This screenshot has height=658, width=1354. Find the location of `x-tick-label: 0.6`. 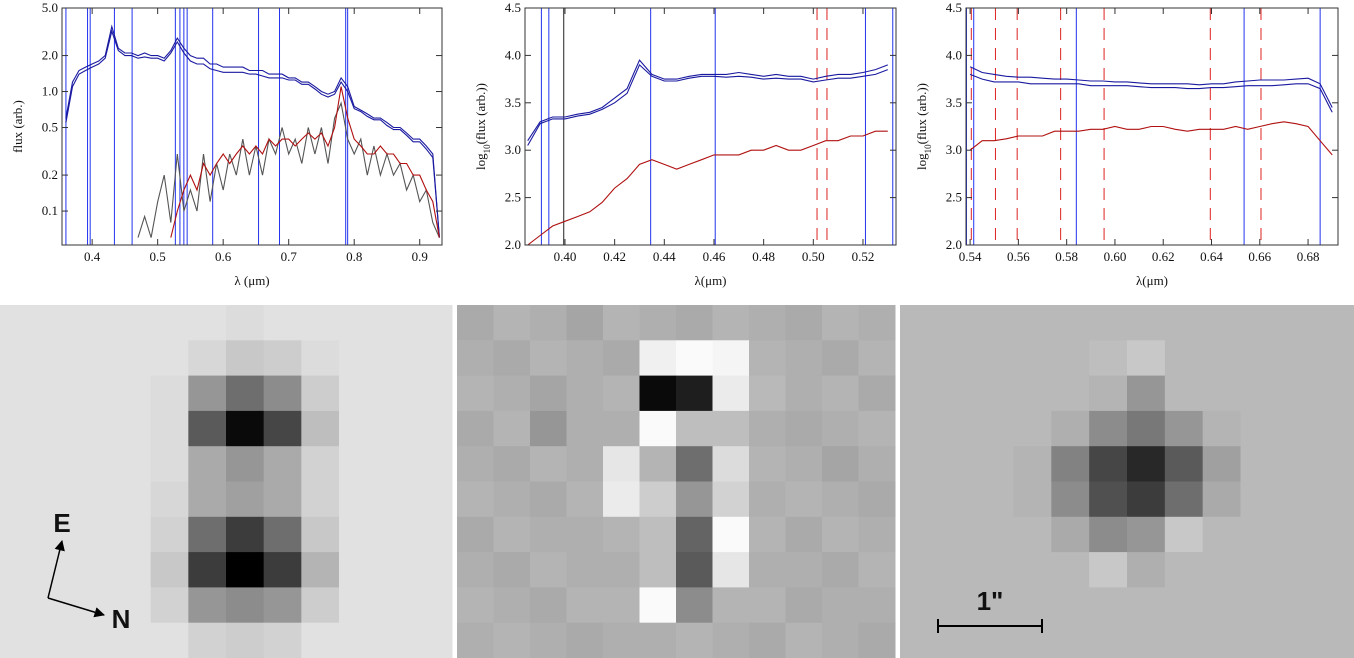

x-tick-label: 0.6 is located at coordinates (223, 256).